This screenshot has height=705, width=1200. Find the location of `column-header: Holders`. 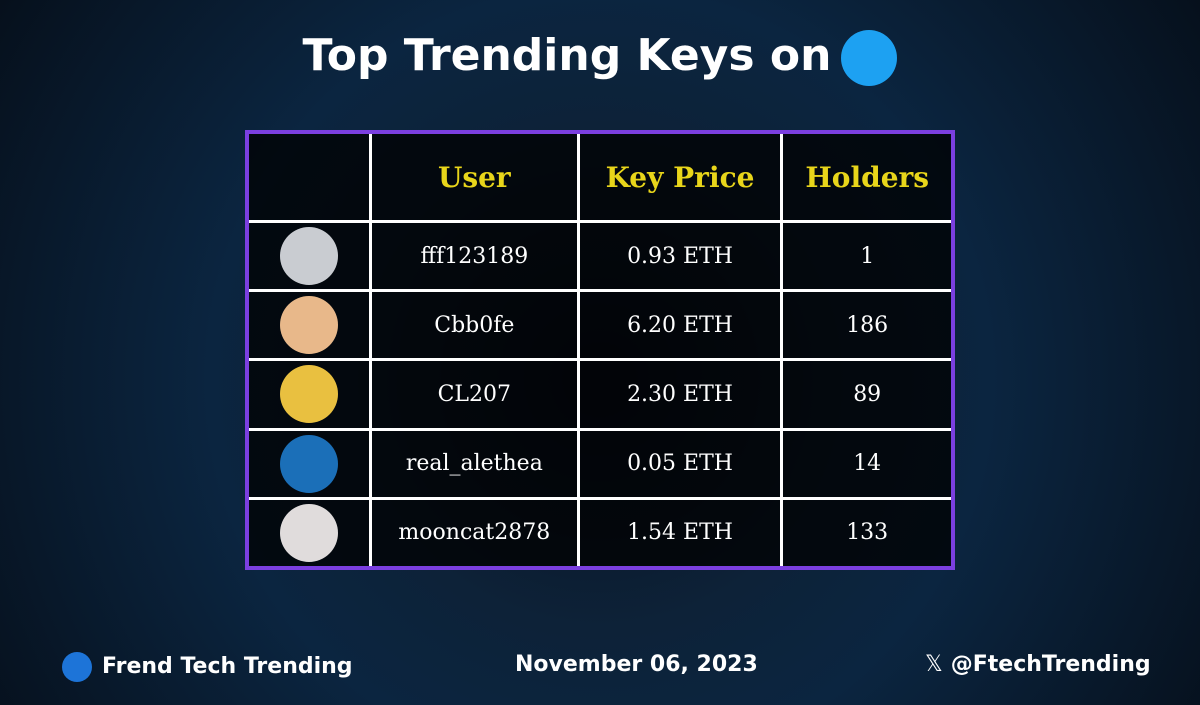

column-header: Holders is located at coordinates (866, 177).